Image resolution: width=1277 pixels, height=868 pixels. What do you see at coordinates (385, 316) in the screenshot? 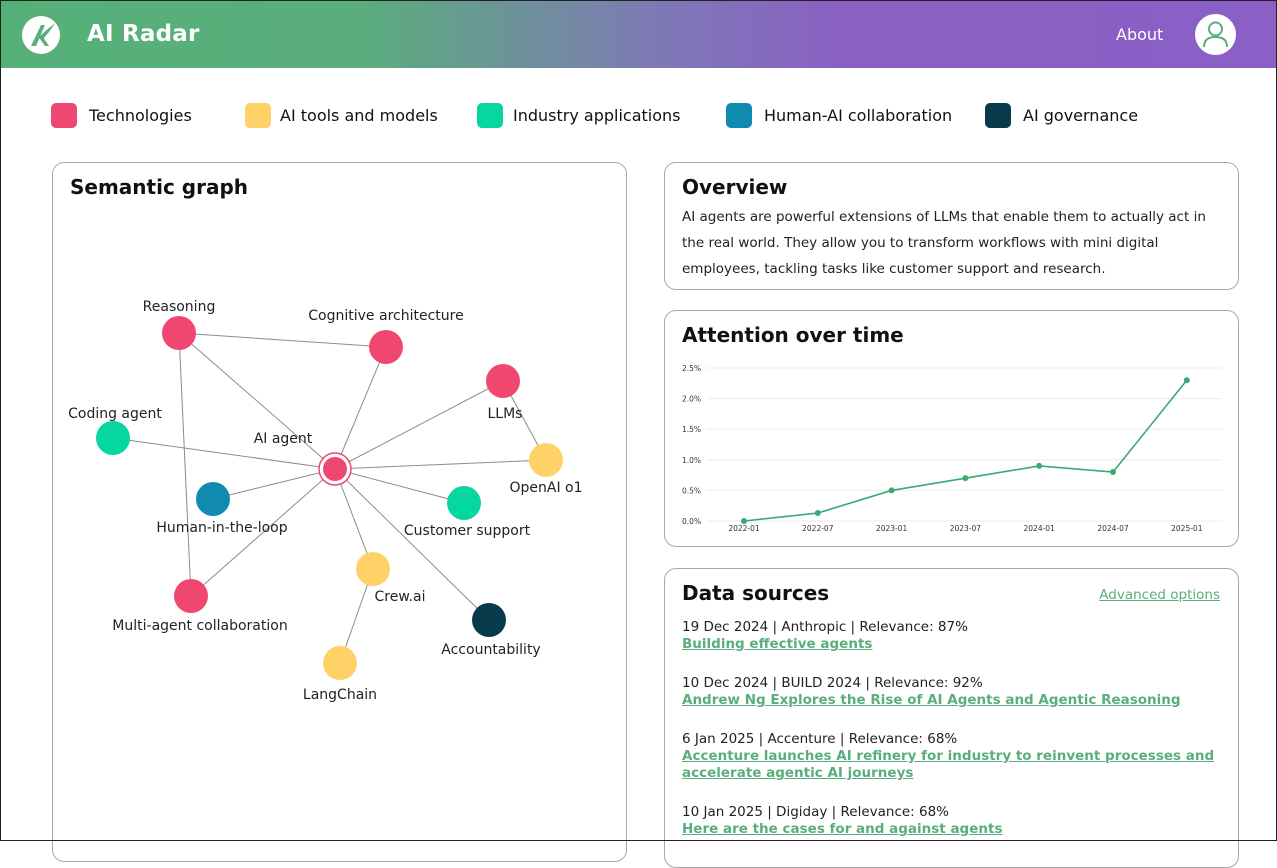
I see `graph-node-label: Cognitive architecture` at bounding box center [385, 316].